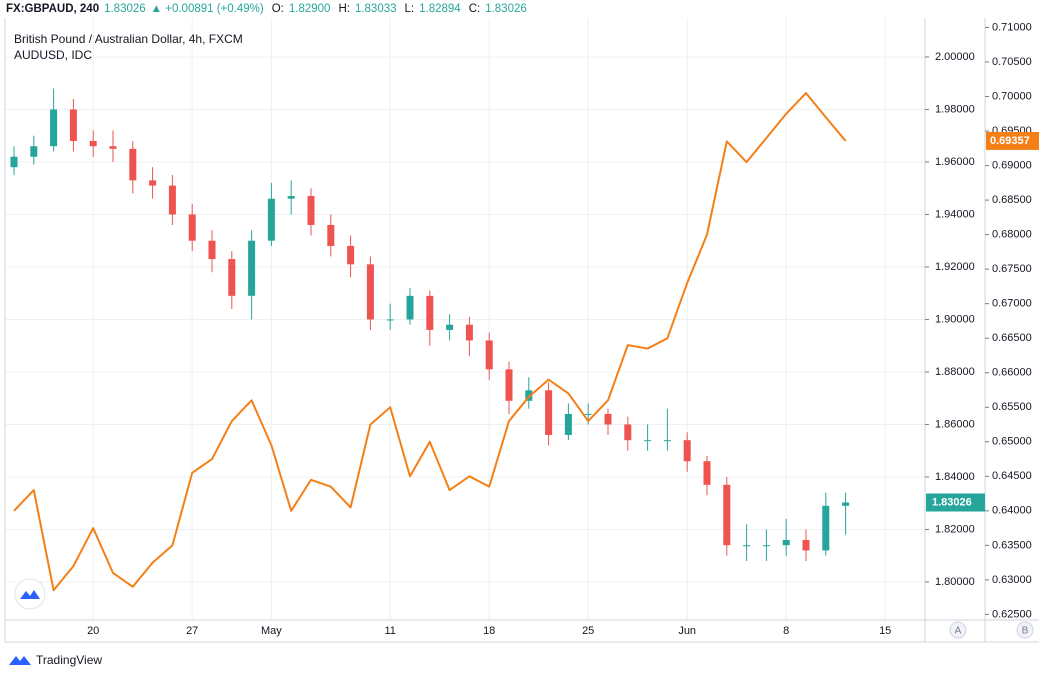  What do you see at coordinates (1012, 476) in the screenshot?
I see `y2-tick-label: 0.64500` at bounding box center [1012, 476].